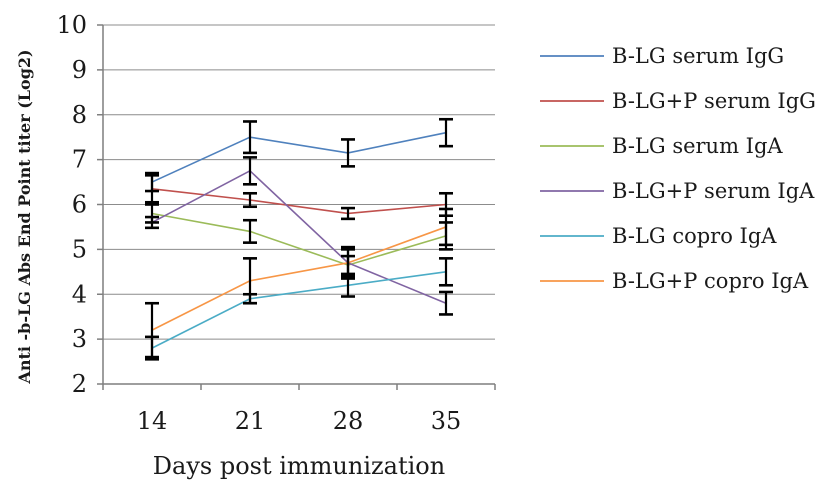 The height and width of the screenshot is (480, 838). Describe the element at coordinates (299, 409) in the screenshot. I see `x-tick-labels: 14 21 28 35` at that location.